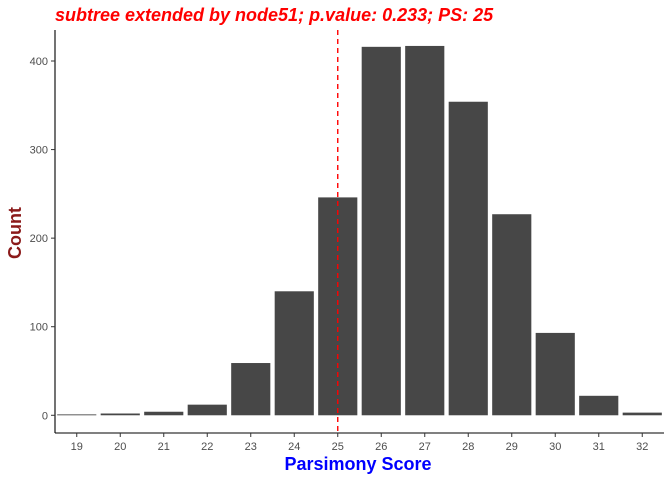 The width and height of the screenshot is (672, 480). What do you see at coordinates (381, 447) in the screenshot?
I see `x-tick-label-26: 26` at bounding box center [381, 447].